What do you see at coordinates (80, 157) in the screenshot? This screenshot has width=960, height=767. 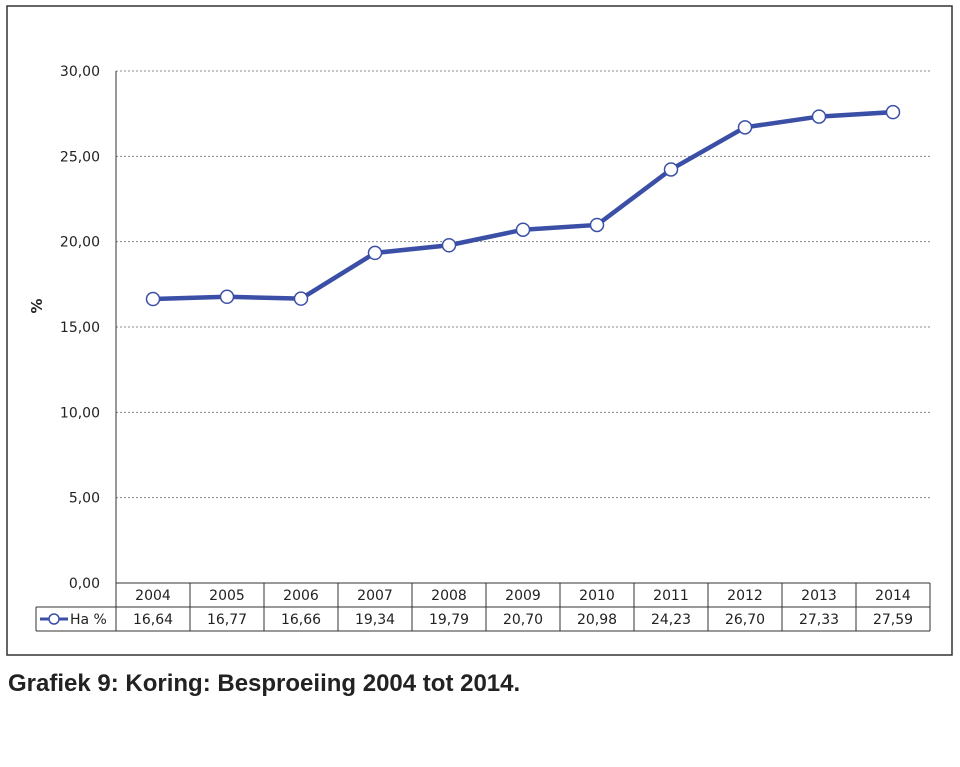 I see `y-tick-label: 25,00` at bounding box center [80, 157].